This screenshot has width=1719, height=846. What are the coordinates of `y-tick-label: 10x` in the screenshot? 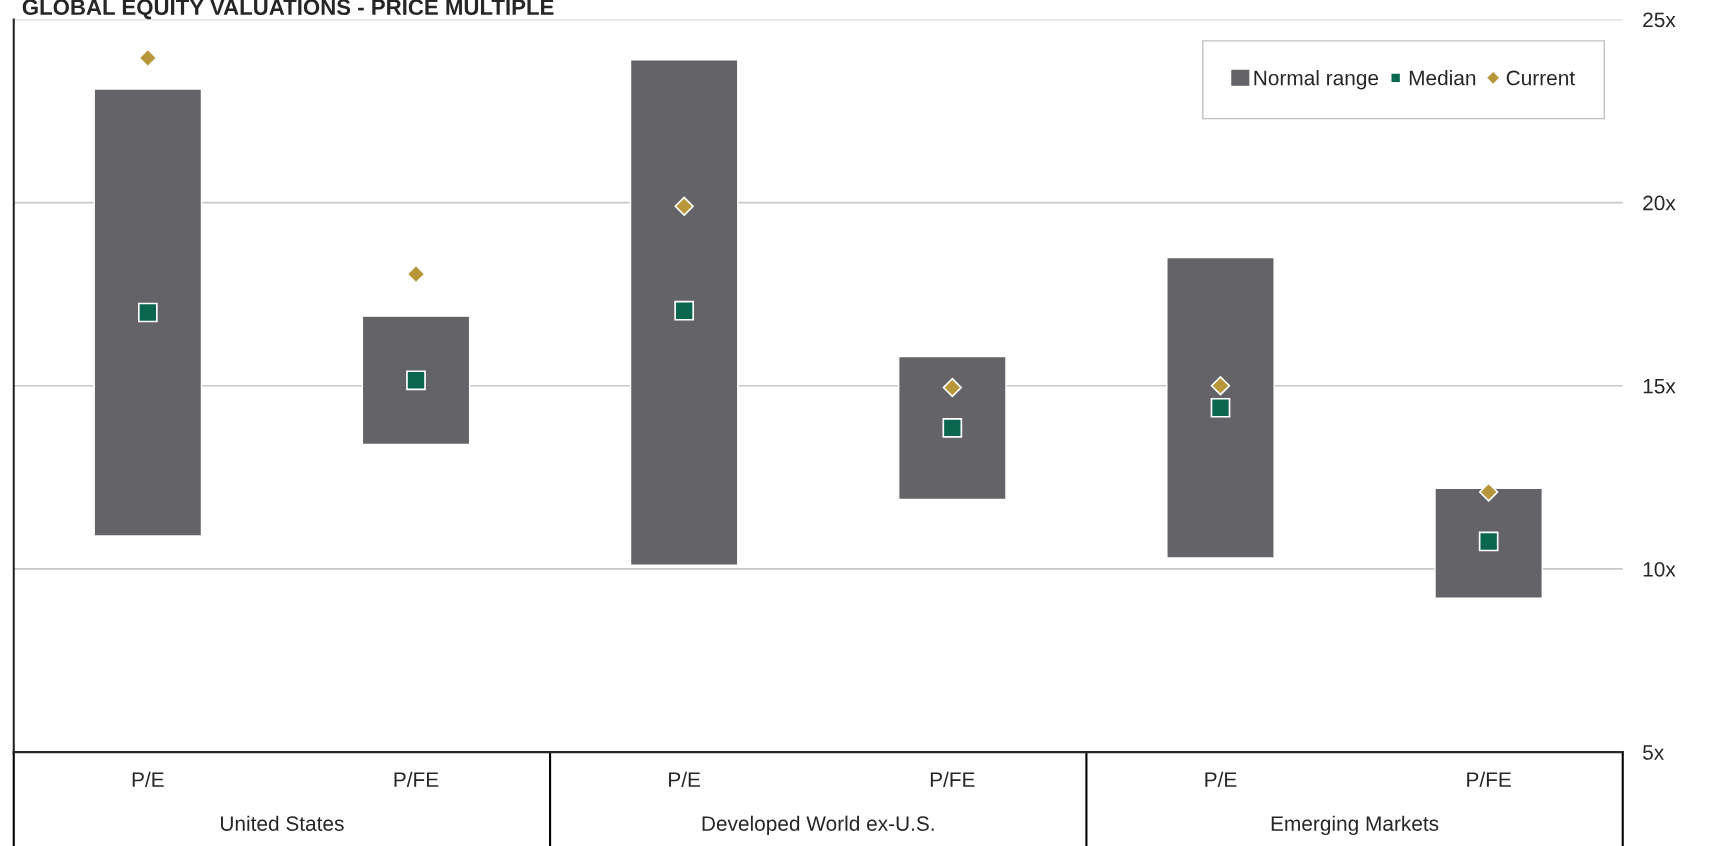 It's located at (1659, 569).